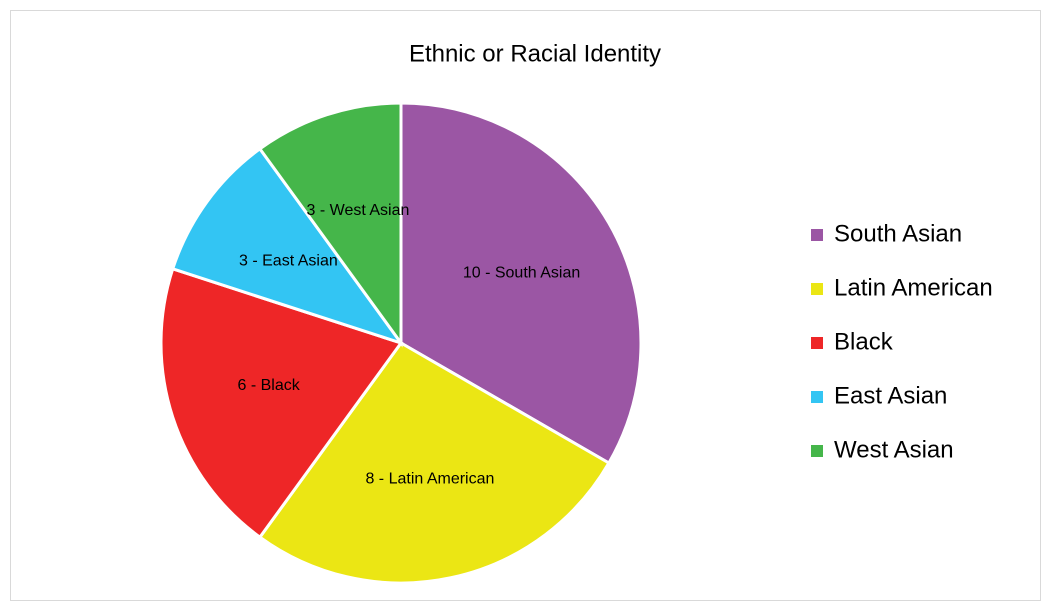  What do you see at coordinates (358, 210) in the screenshot?
I see `data-label: 3 - West Asian` at bounding box center [358, 210].